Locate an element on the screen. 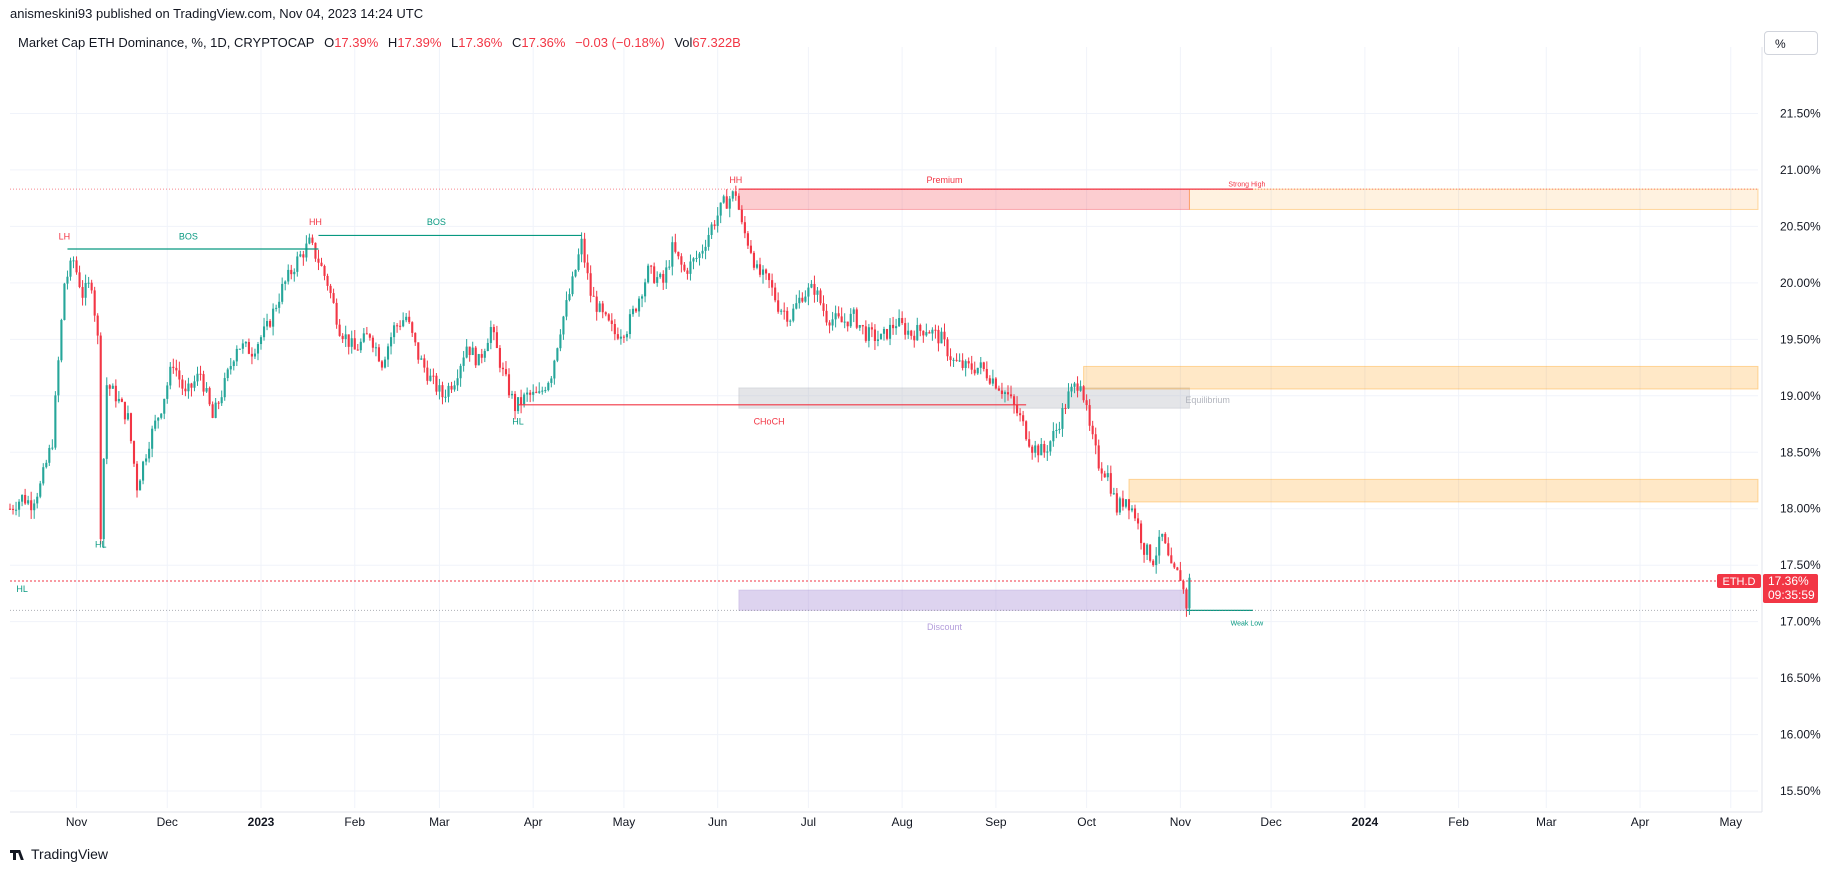 This screenshot has width=1835, height=871. label-discount: Discount is located at coordinates (945, 627).